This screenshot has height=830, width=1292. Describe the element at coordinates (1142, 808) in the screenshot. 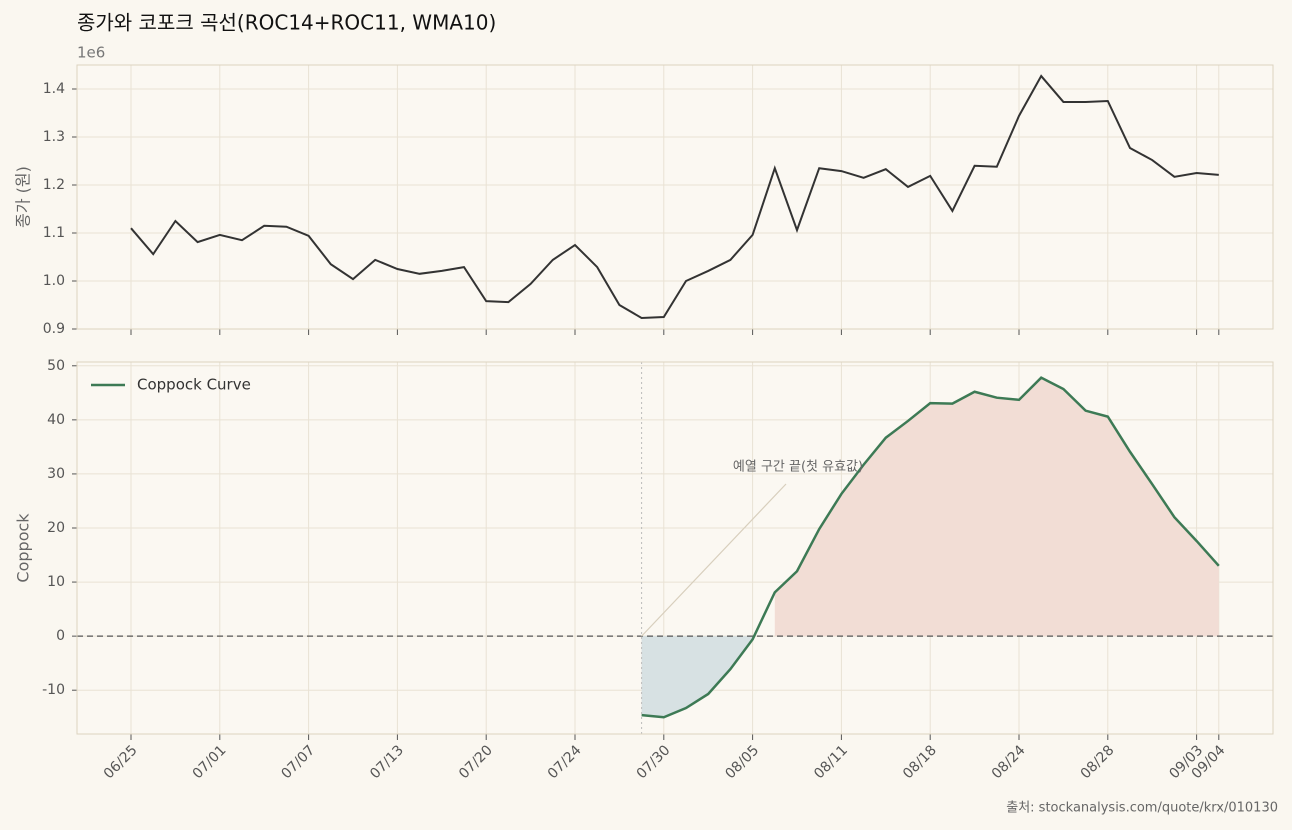

I see `source: 출처: stockanalysis.com/quote/krx/010130` at that location.